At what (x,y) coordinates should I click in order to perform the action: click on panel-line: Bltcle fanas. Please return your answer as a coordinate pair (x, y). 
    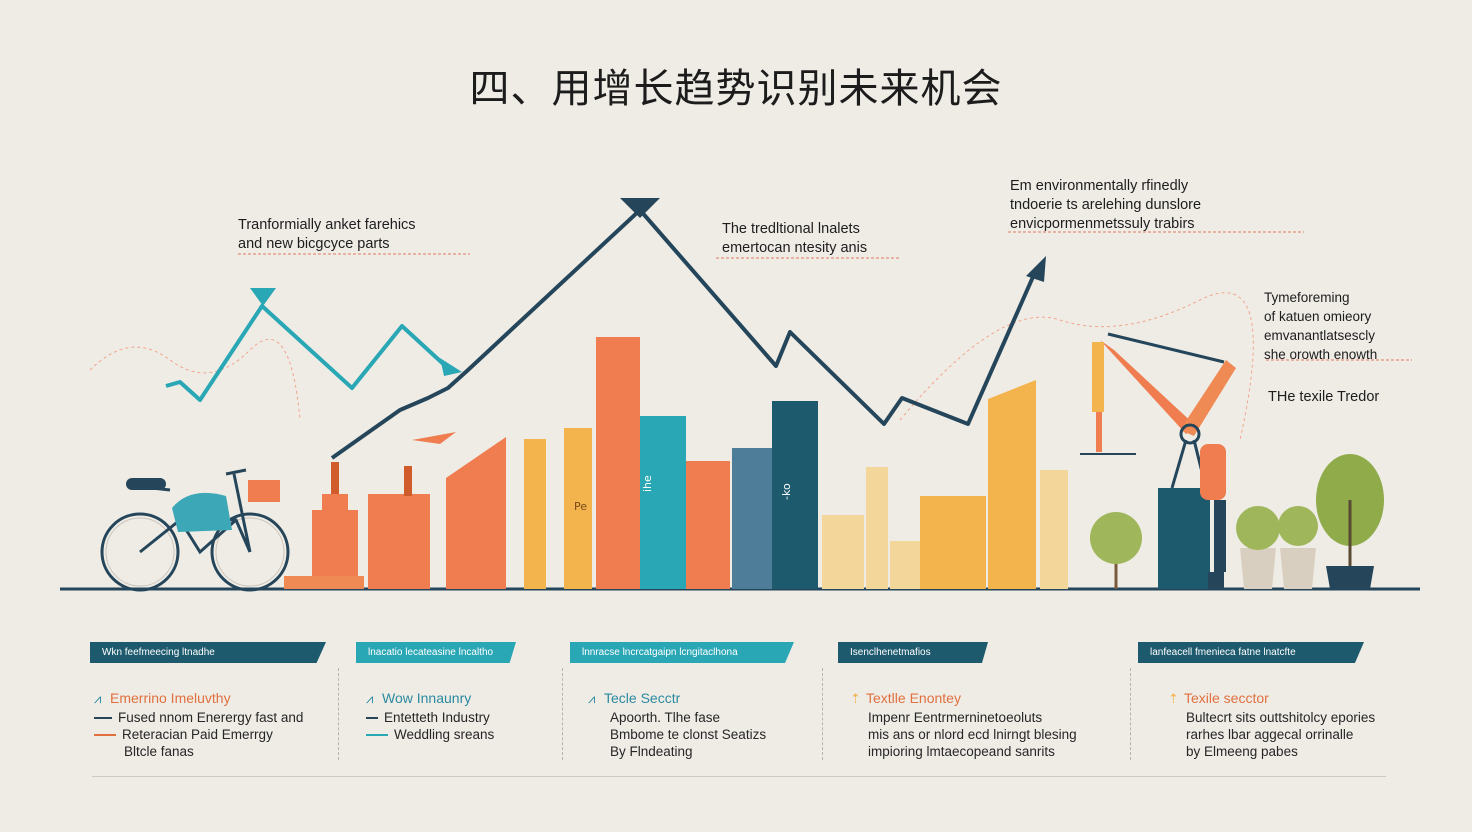
    Looking at the image, I should click on (159, 751).